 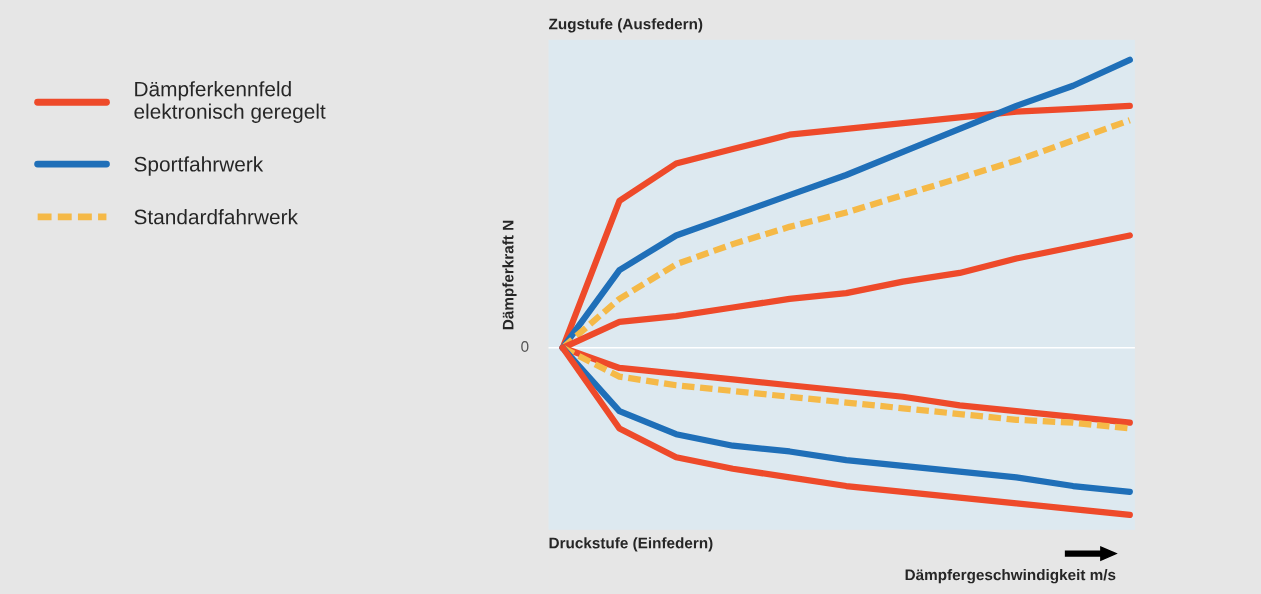 I want to click on x-axis-title: Dämpfergeschwindigkeit m/s, so click(x=1010, y=576).